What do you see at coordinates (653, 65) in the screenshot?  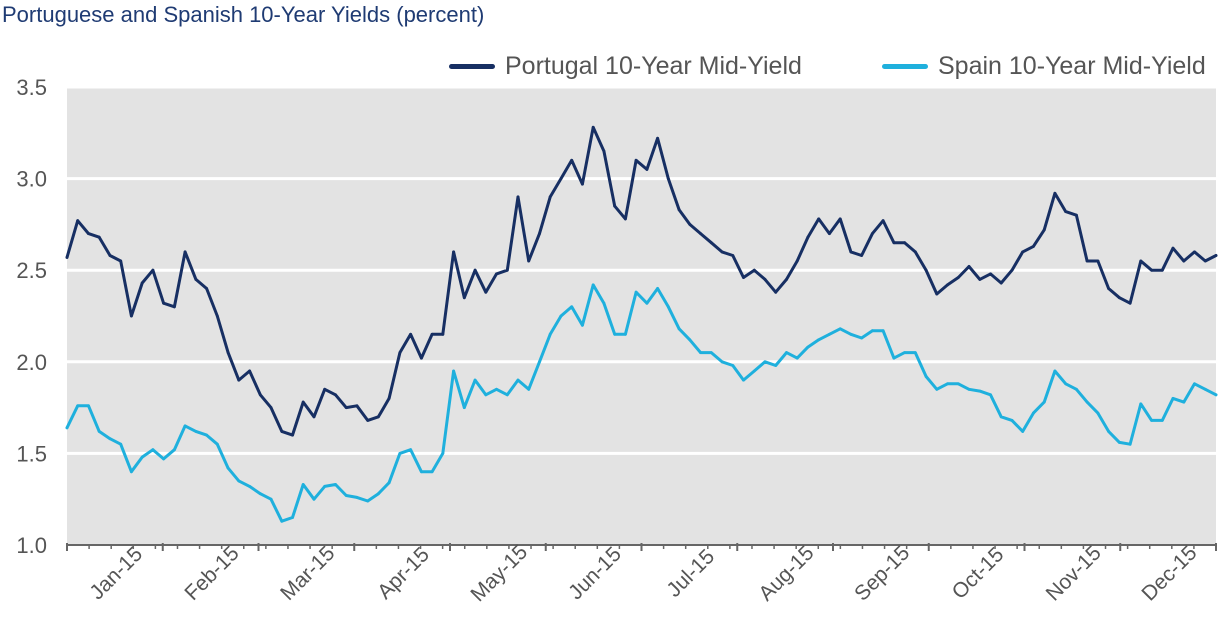 I see `legend-label-portugal: Portugal 10-Year Mid-Yield` at bounding box center [653, 65].